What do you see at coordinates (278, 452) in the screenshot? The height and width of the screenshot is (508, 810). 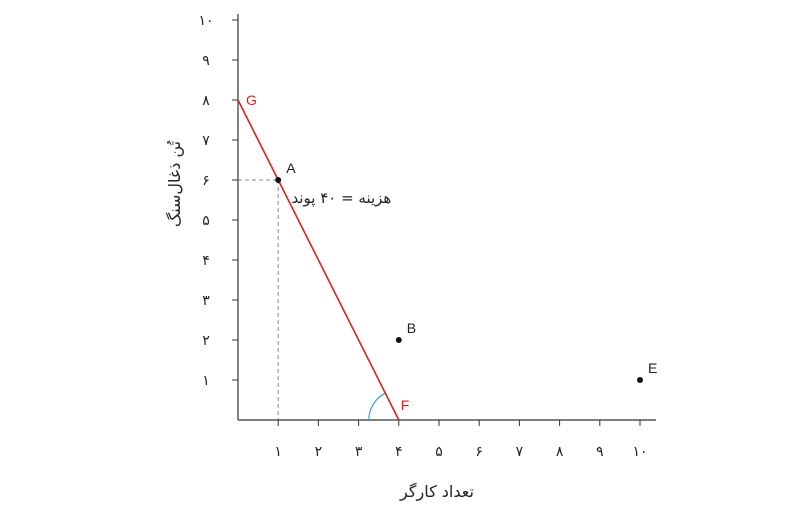 I see `x-tick-label: ۱` at bounding box center [278, 452].